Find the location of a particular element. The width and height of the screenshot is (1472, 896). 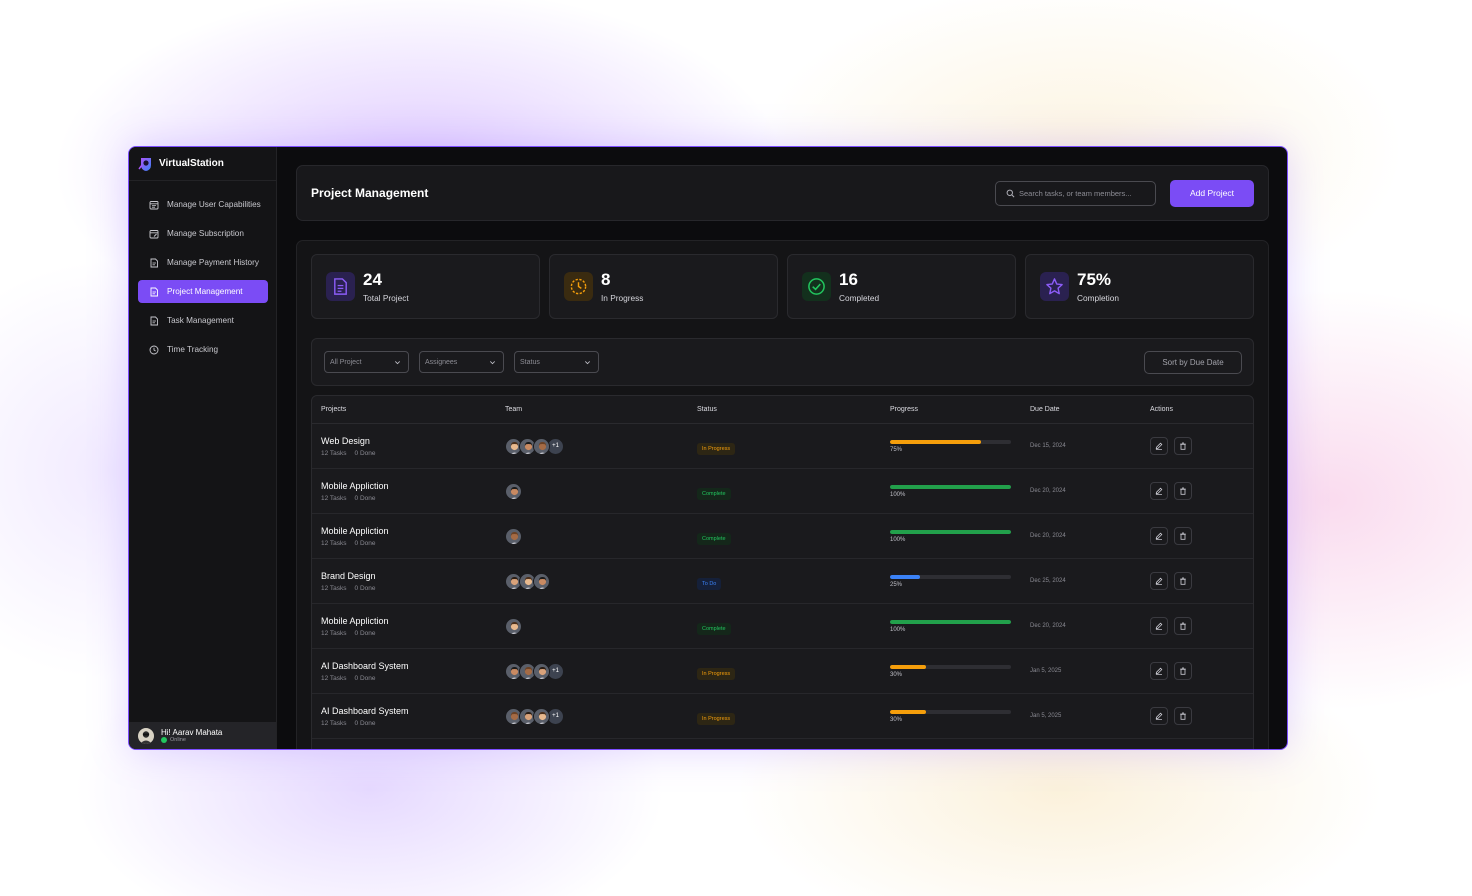

stat-card-completed: 16 Completed is located at coordinates (901, 286).